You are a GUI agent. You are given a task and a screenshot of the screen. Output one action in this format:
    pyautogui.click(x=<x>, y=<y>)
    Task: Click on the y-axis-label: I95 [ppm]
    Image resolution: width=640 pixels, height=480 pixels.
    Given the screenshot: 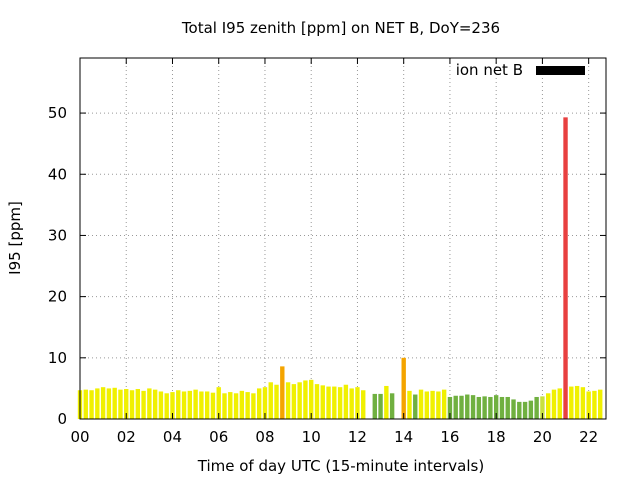 What is the action you would take?
    pyautogui.click(x=15, y=238)
    